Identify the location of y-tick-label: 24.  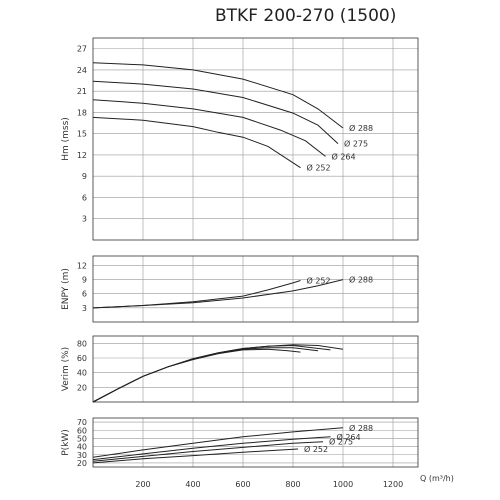
(82, 70).